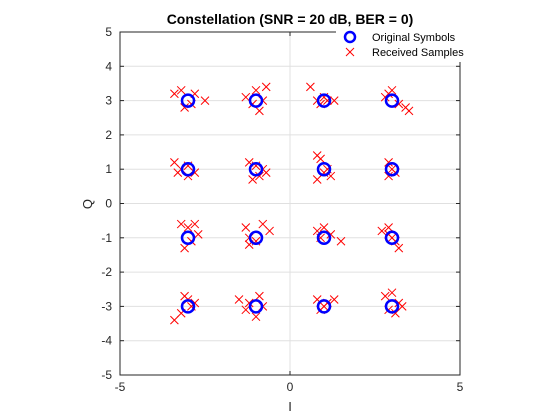  What do you see at coordinates (120, 387) in the screenshot?
I see `x-tick-label: -5` at bounding box center [120, 387].